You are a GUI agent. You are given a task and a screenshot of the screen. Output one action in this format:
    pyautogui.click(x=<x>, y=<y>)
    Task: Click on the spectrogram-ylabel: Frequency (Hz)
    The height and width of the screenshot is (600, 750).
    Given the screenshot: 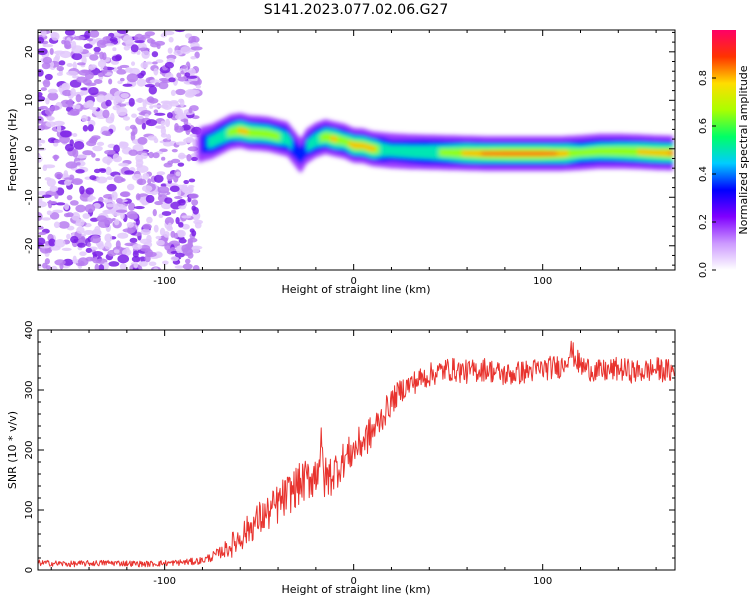 What is the action you would take?
    pyautogui.click(x=12, y=150)
    